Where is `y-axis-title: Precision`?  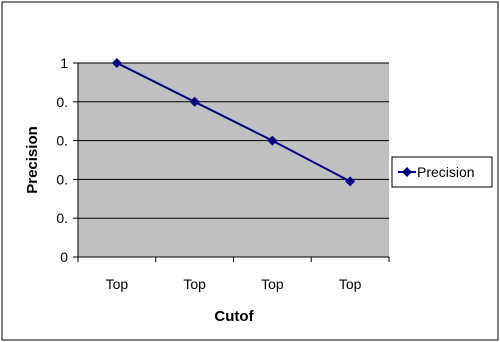
y-axis-title: Precision is located at coordinates (32, 160).